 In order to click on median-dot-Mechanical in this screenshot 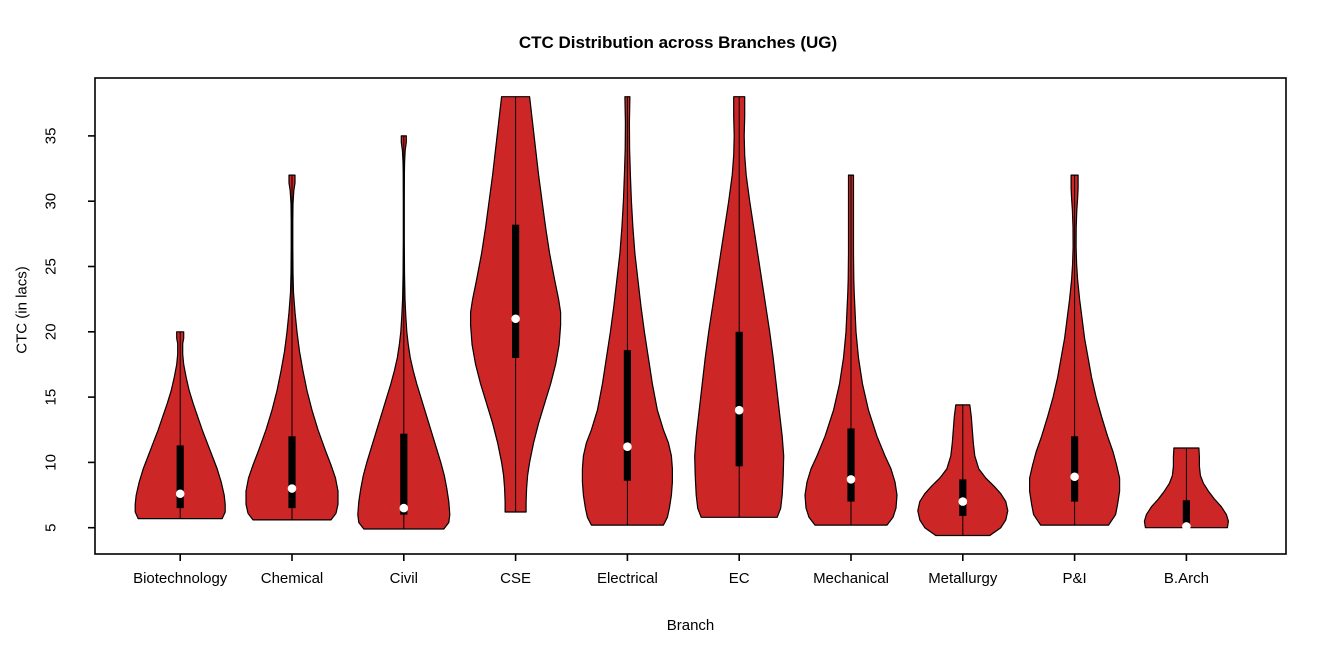, I will do `click(851, 479)`.